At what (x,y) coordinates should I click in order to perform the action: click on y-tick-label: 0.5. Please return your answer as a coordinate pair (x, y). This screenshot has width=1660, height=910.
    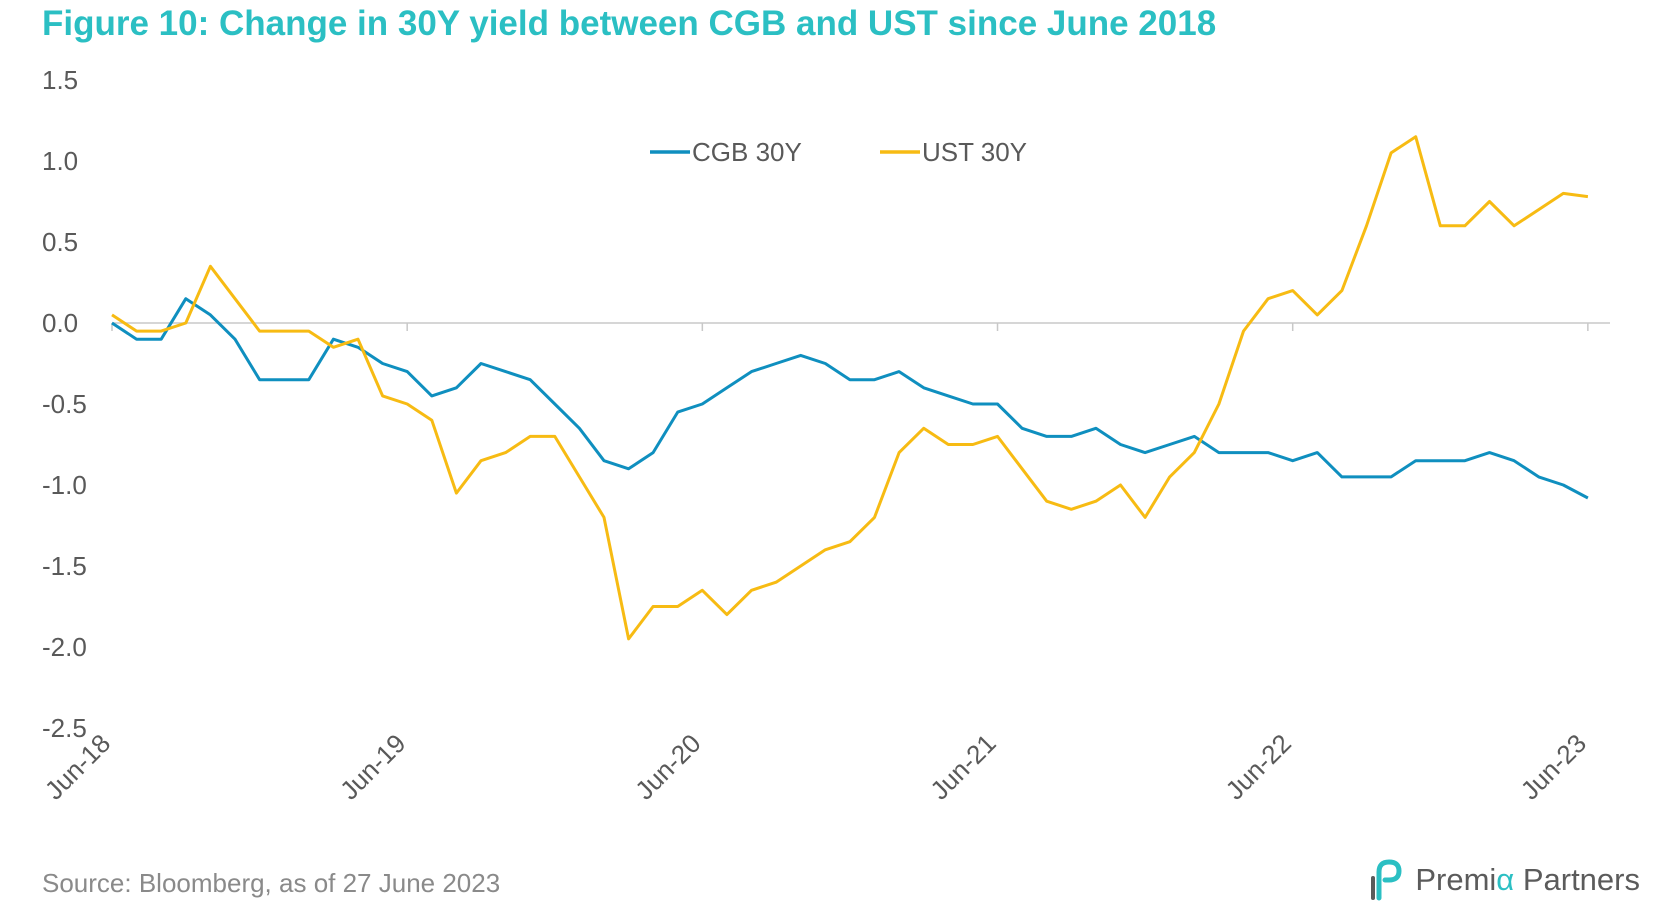
    Looking at the image, I should click on (60, 242).